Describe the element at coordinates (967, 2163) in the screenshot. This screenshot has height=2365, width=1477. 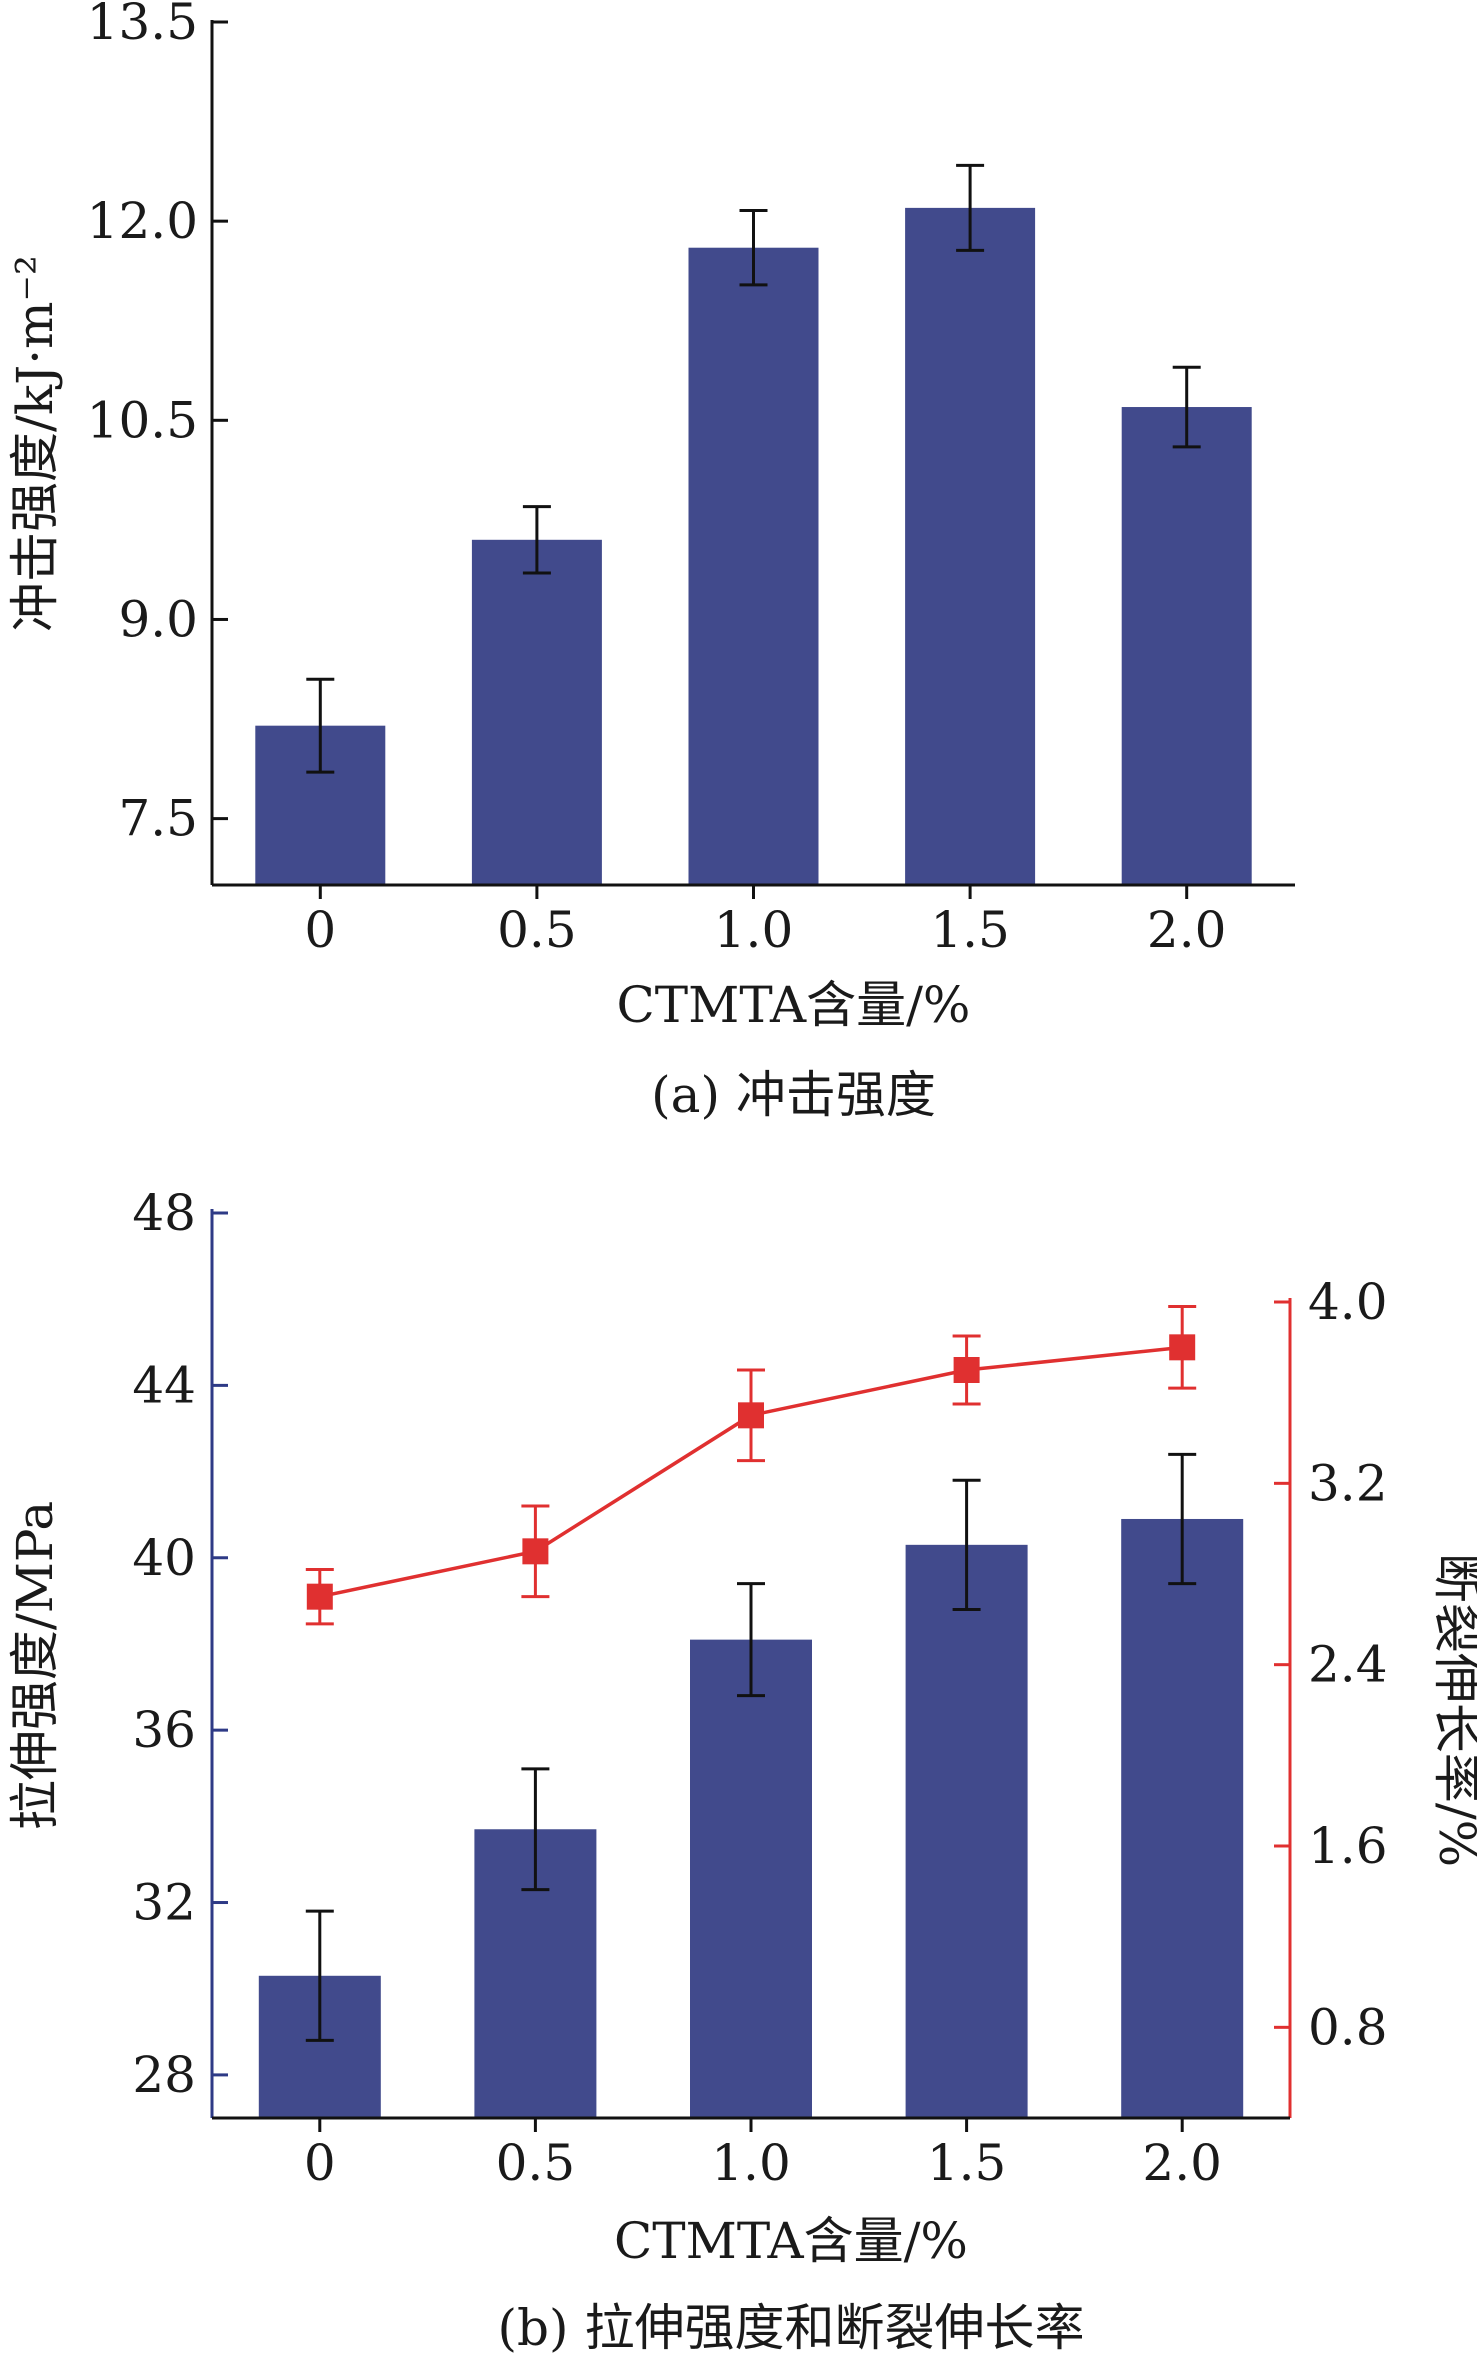
I see `tensile-xtick-label-3: 1.5` at that location.